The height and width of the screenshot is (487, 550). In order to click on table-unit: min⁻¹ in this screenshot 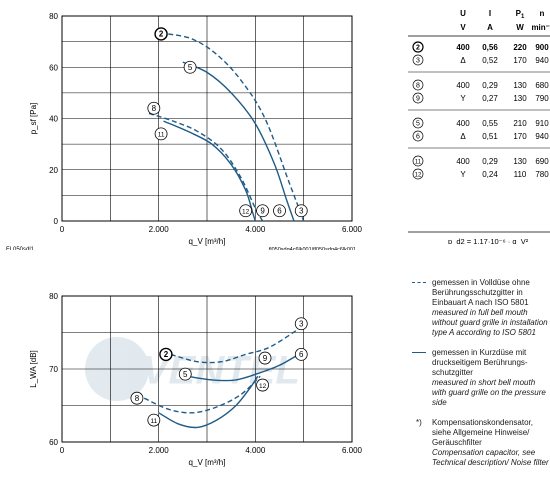, I will do `click(540, 27)`.